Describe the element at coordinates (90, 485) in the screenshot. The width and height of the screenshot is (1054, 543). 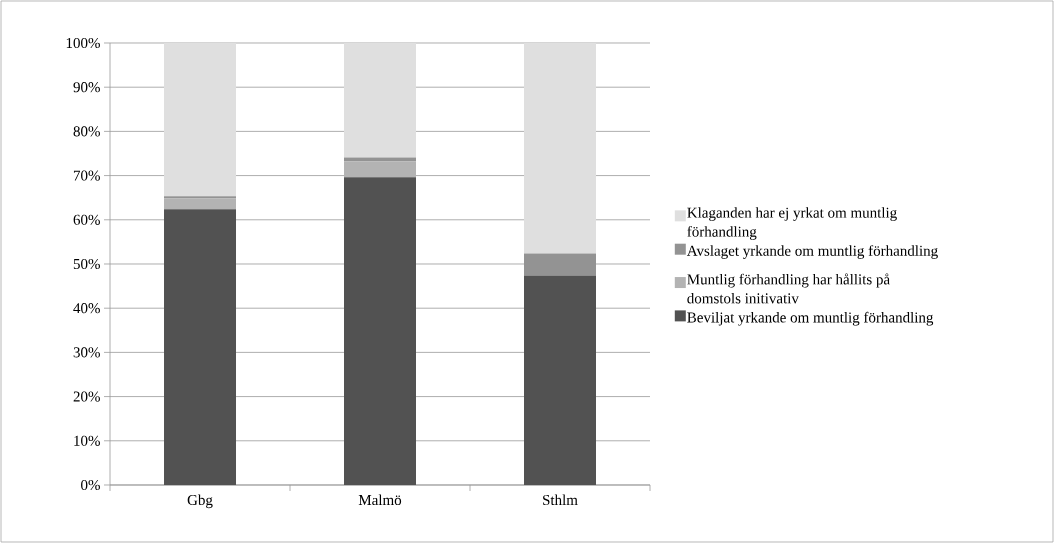
I see `y-tick-label: 0%` at that location.